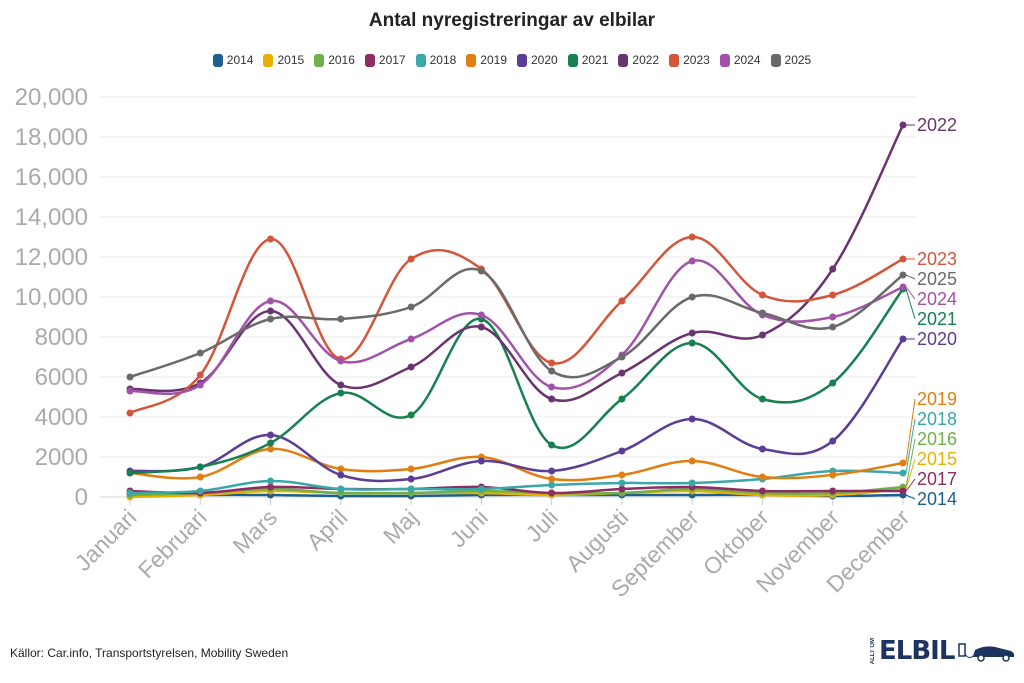 The width and height of the screenshot is (1024, 683). What do you see at coordinates (516, 464) in the screenshot?
I see `series-line-2019` at bounding box center [516, 464].